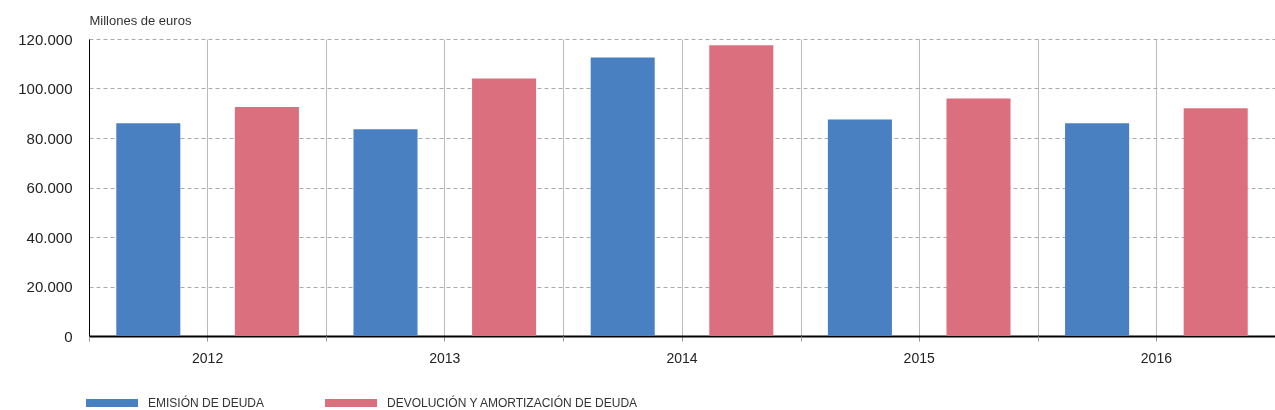 Image resolution: width=1275 pixels, height=410 pixels. What do you see at coordinates (140, 20) in the screenshot?
I see `y-axis-title: Millones de euros` at bounding box center [140, 20].